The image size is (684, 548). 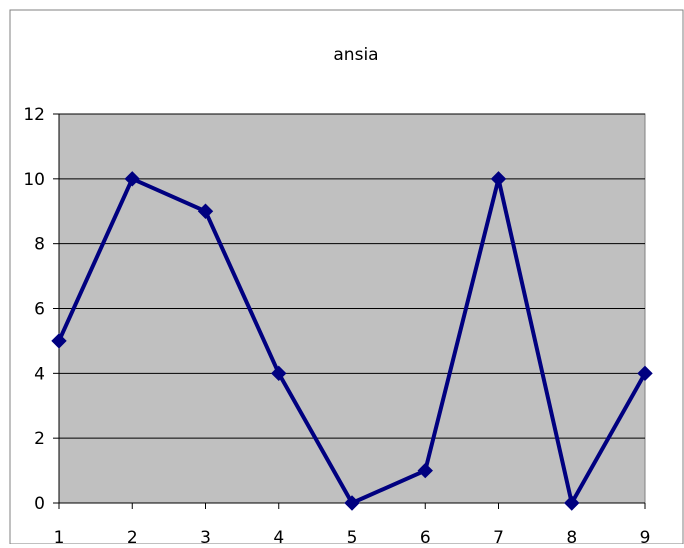 I want to click on y-tick-label: 2, so click(x=39, y=439).